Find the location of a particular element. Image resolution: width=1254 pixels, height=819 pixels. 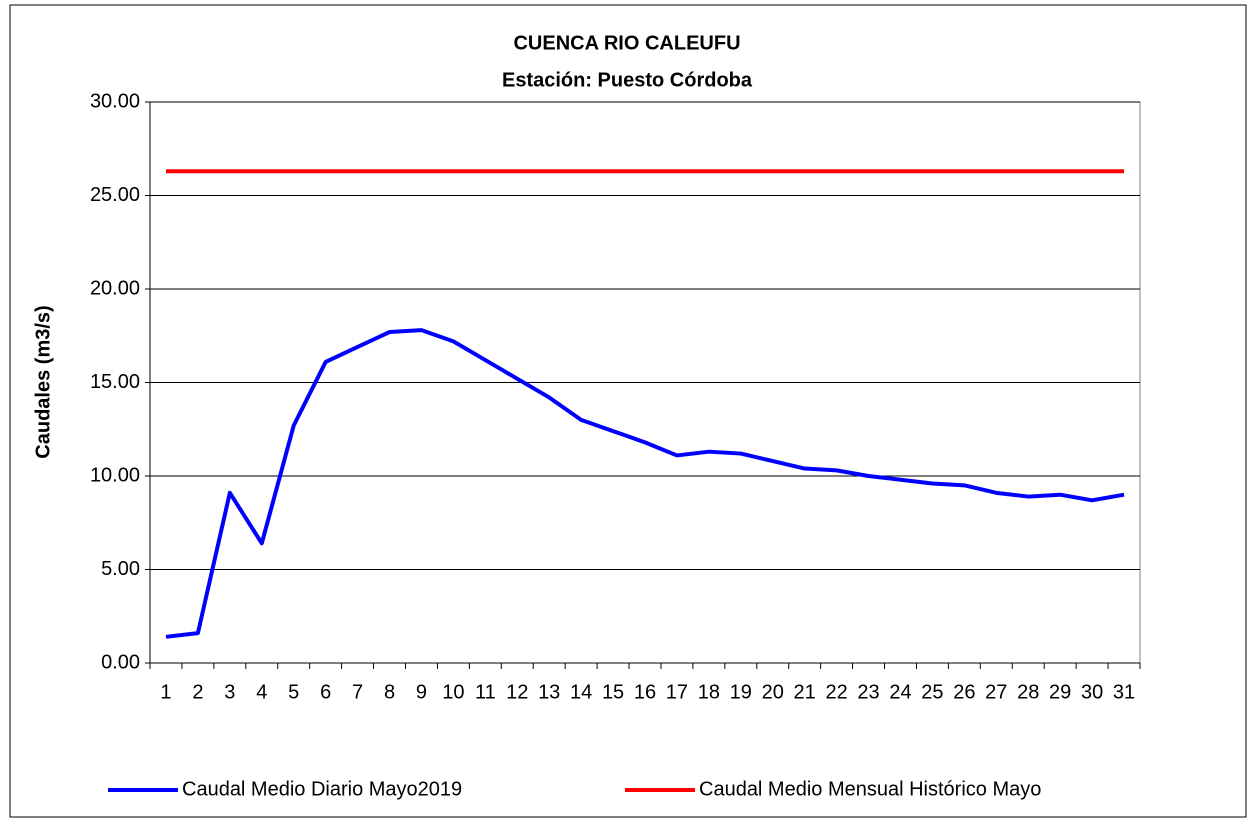

chart-subtitle: Estación: Puesto Córdoba is located at coordinates (627, 80).